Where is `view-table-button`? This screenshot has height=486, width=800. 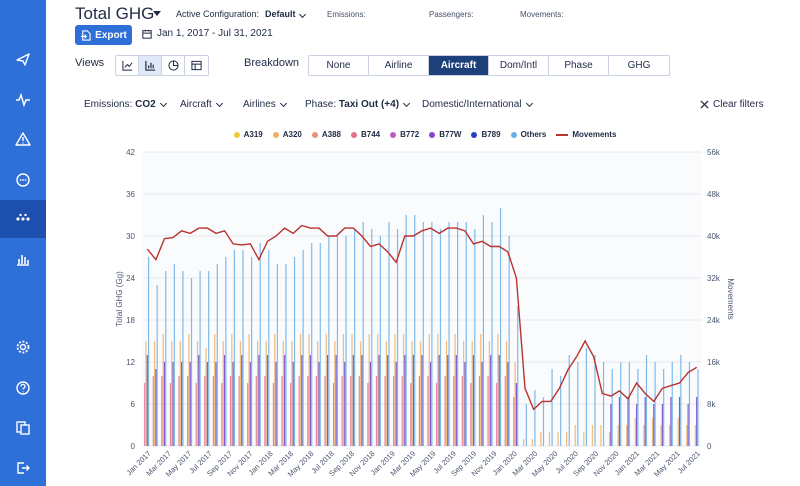 view-table-button is located at coordinates (196, 65).